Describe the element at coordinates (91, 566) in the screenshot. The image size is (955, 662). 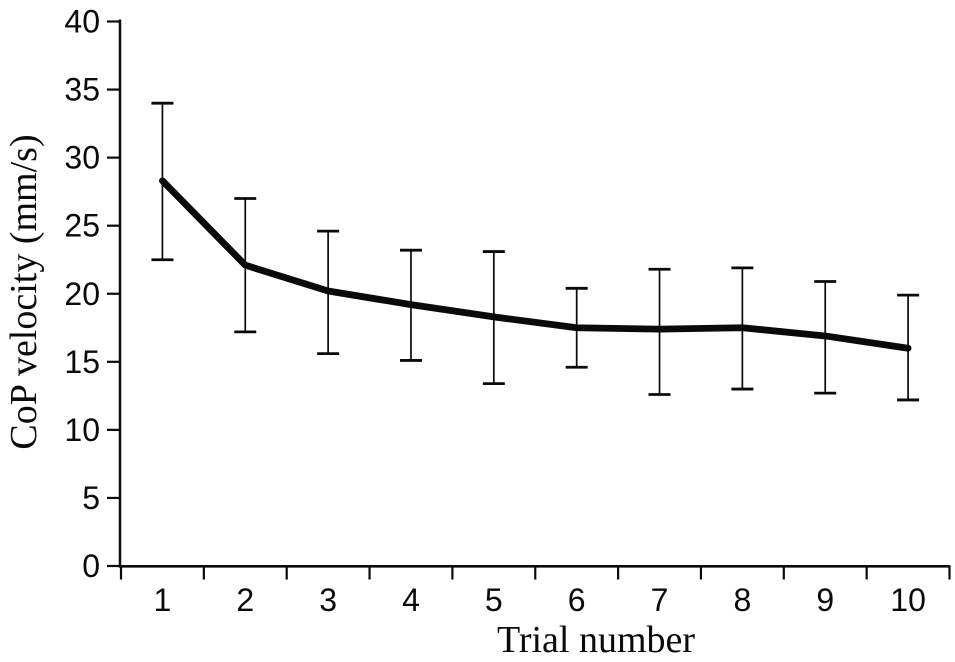
I see `y-tick-label: 0` at that location.